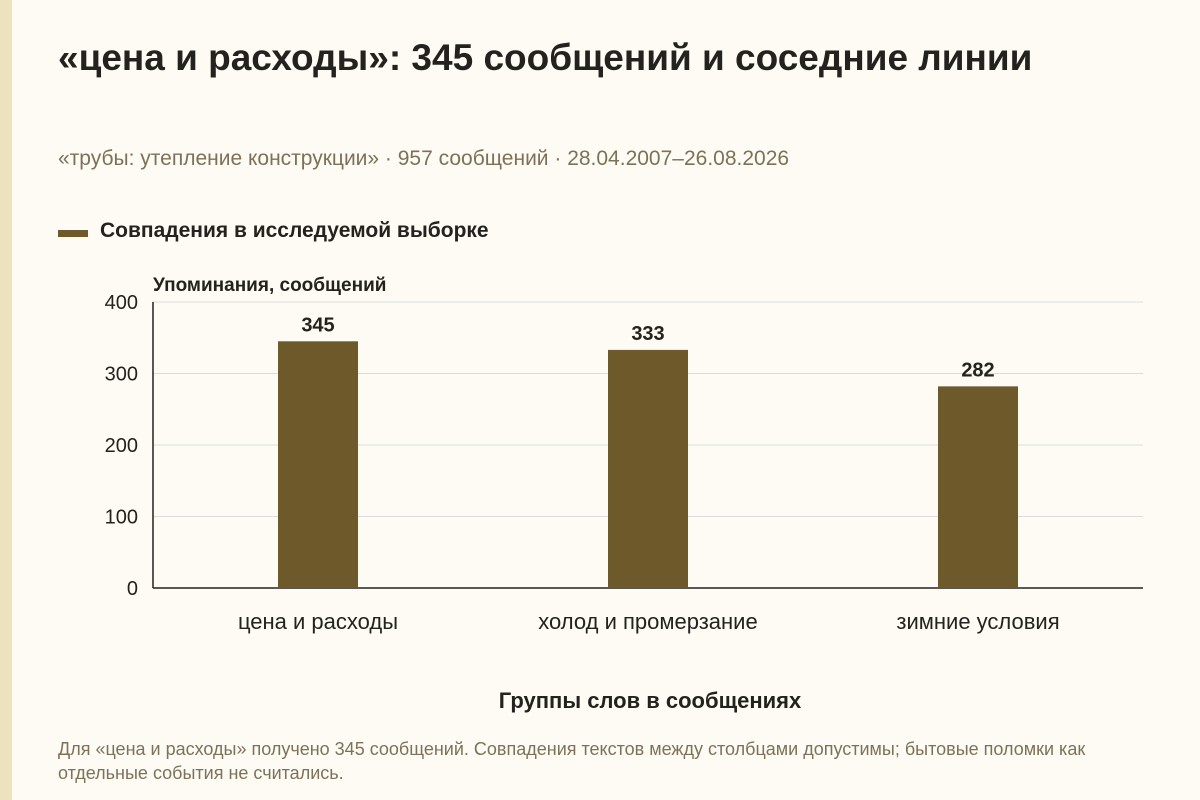 The image size is (1200, 800). Describe the element at coordinates (647, 334) in the screenshot. I see `bar-value-label: 333` at that location.